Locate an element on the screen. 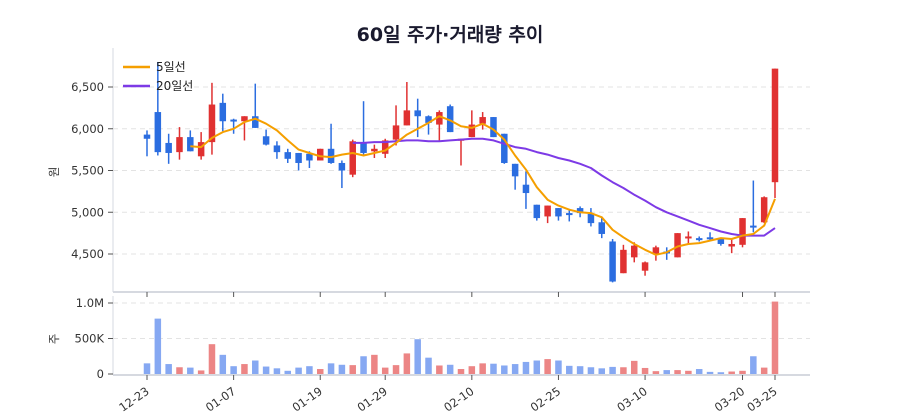 The image size is (900, 420). ma20-line is located at coordinates (564, 187).